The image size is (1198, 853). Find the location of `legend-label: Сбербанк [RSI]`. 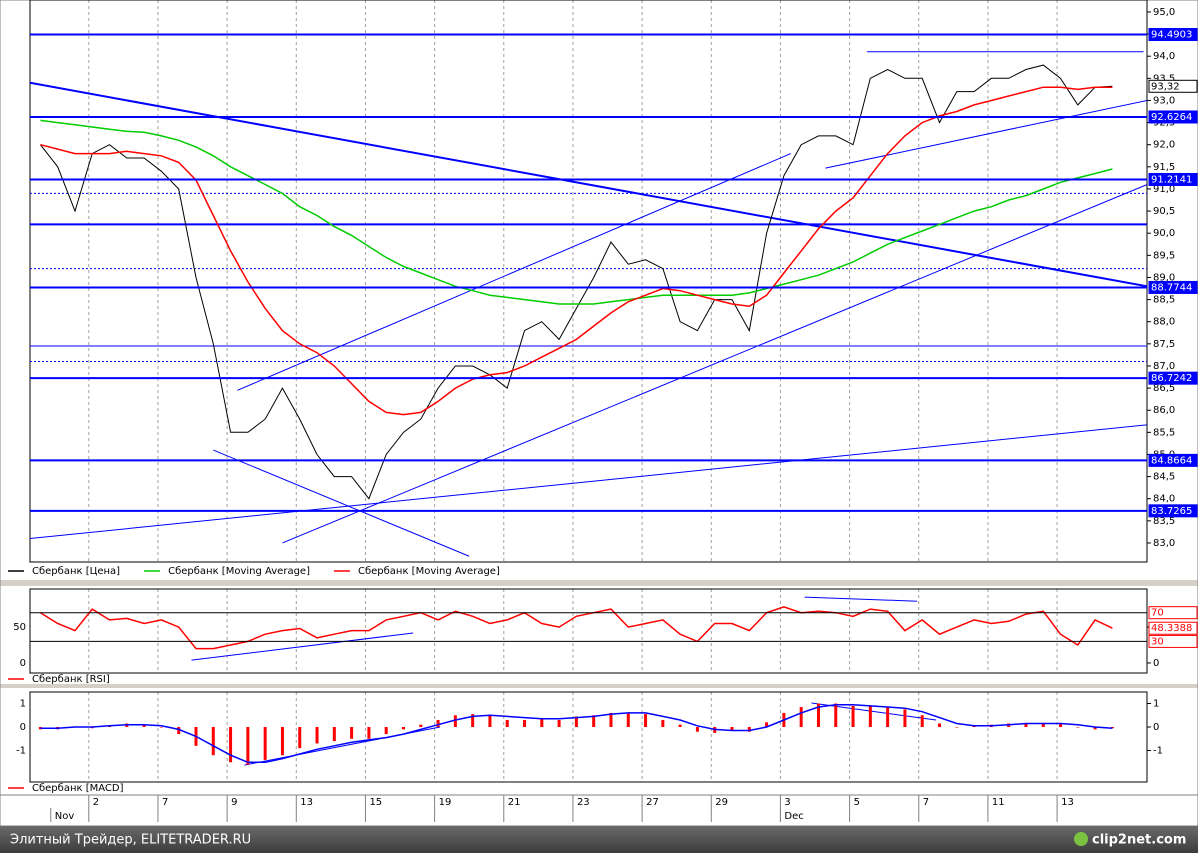

legend-label: Сбербанк [RSI] is located at coordinates (71, 679).